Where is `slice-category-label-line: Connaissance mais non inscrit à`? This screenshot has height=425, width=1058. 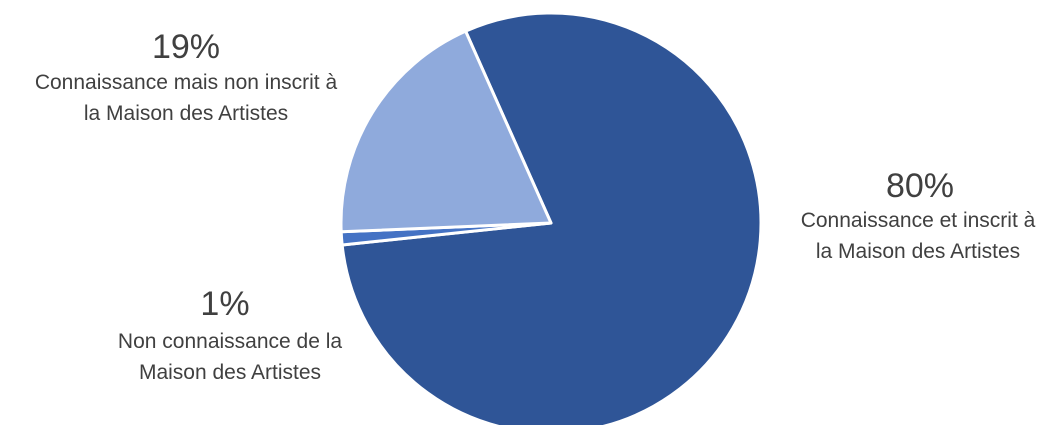
slice-category-label-line: Connaissance mais non inscrit à is located at coordinates (186, 82).